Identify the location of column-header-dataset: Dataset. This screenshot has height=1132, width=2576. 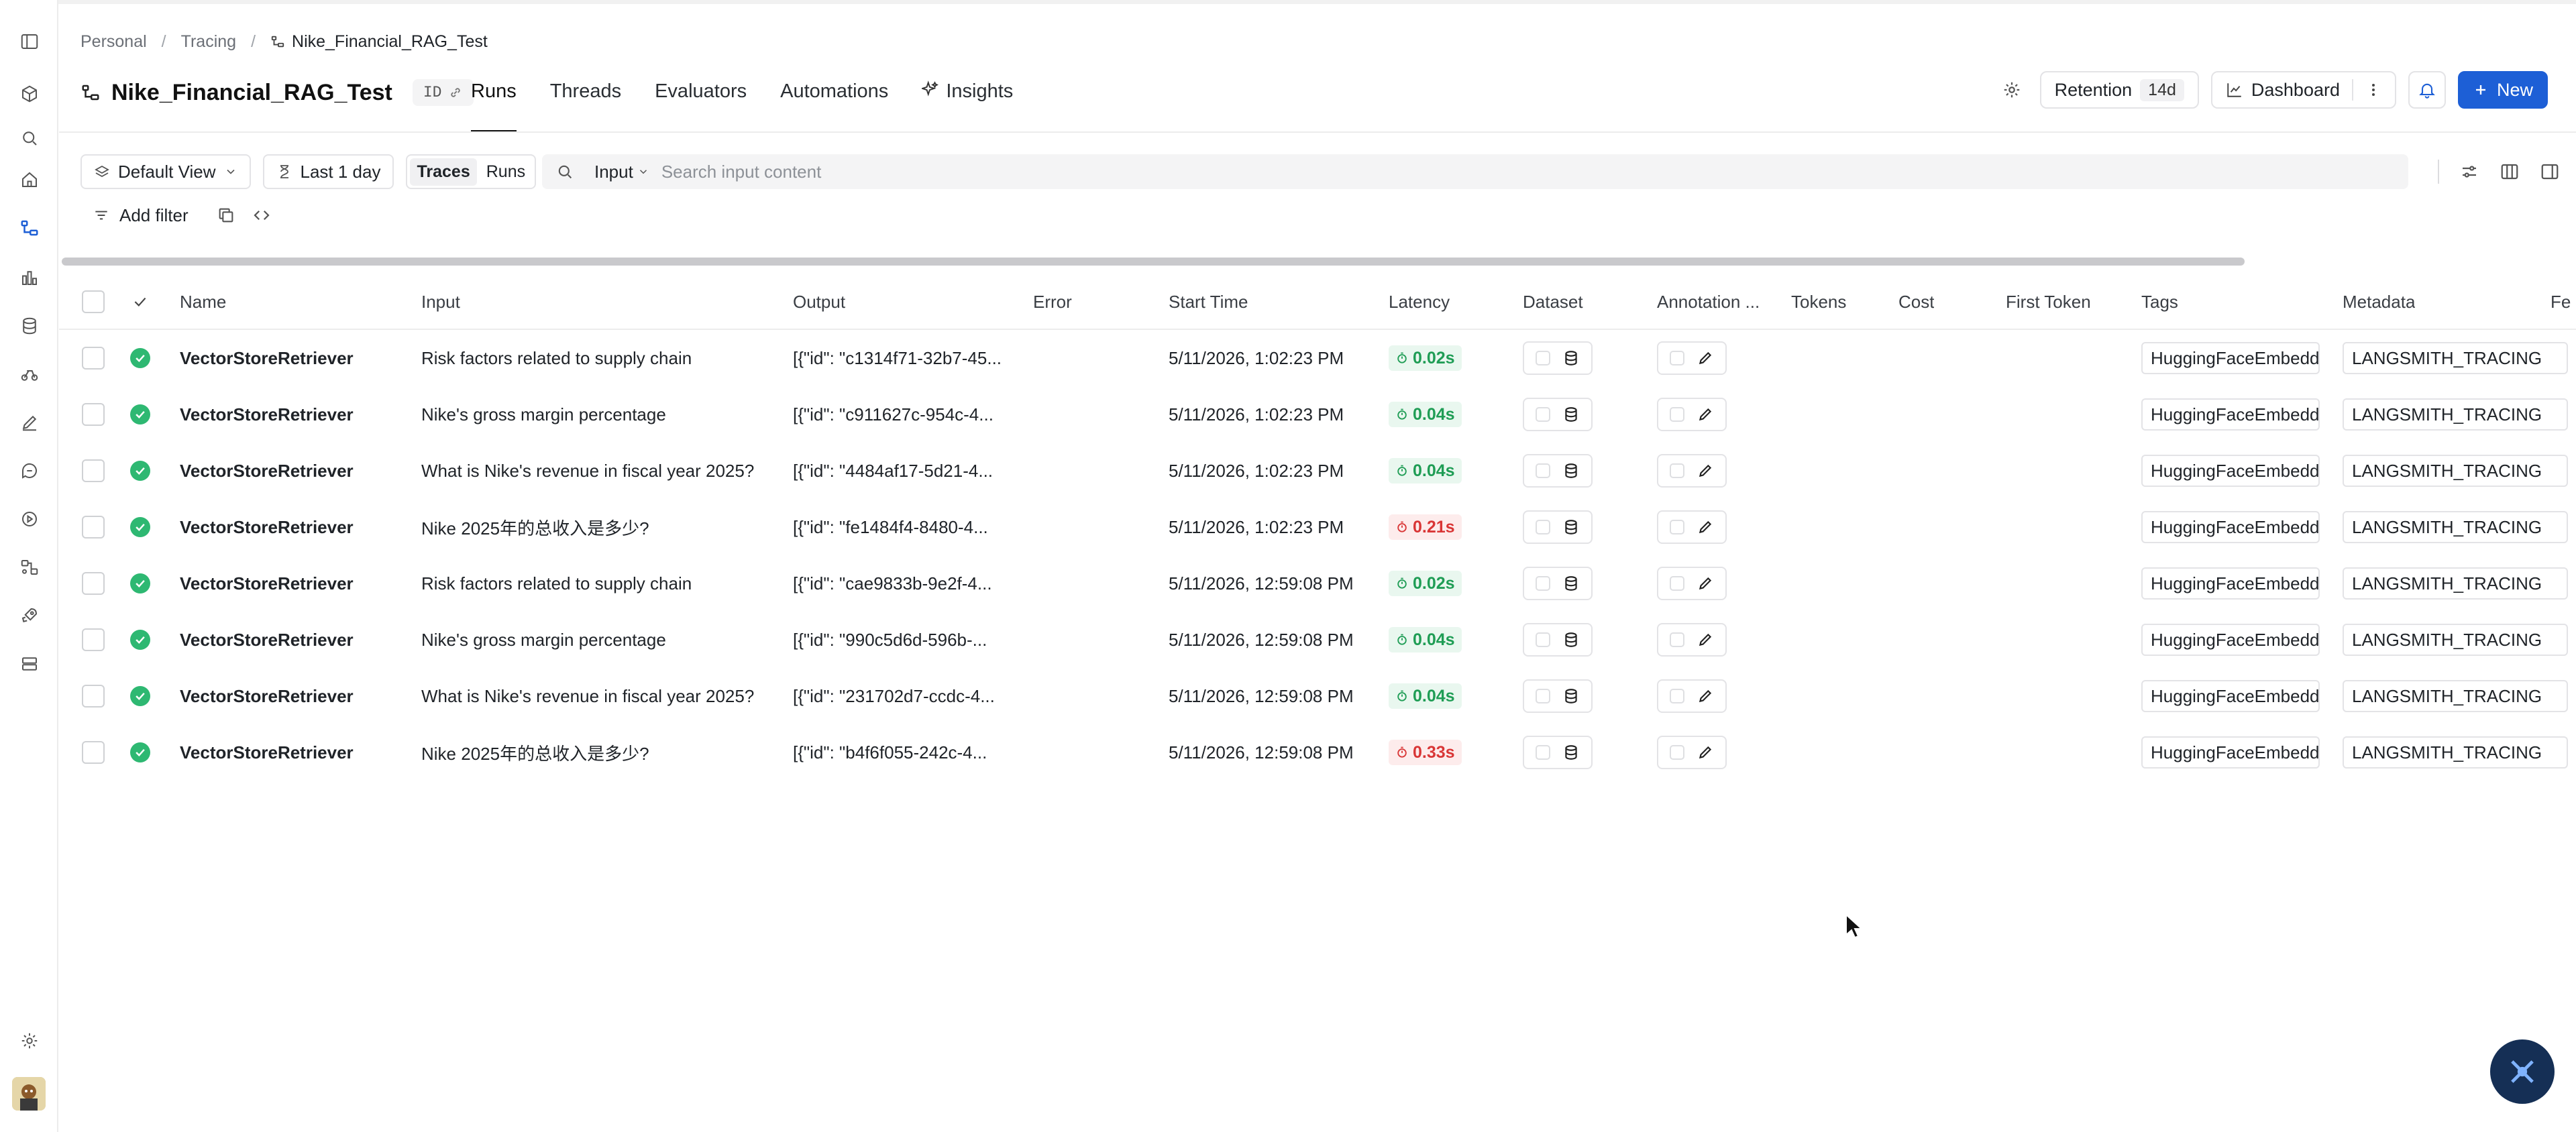
(1553, 301).